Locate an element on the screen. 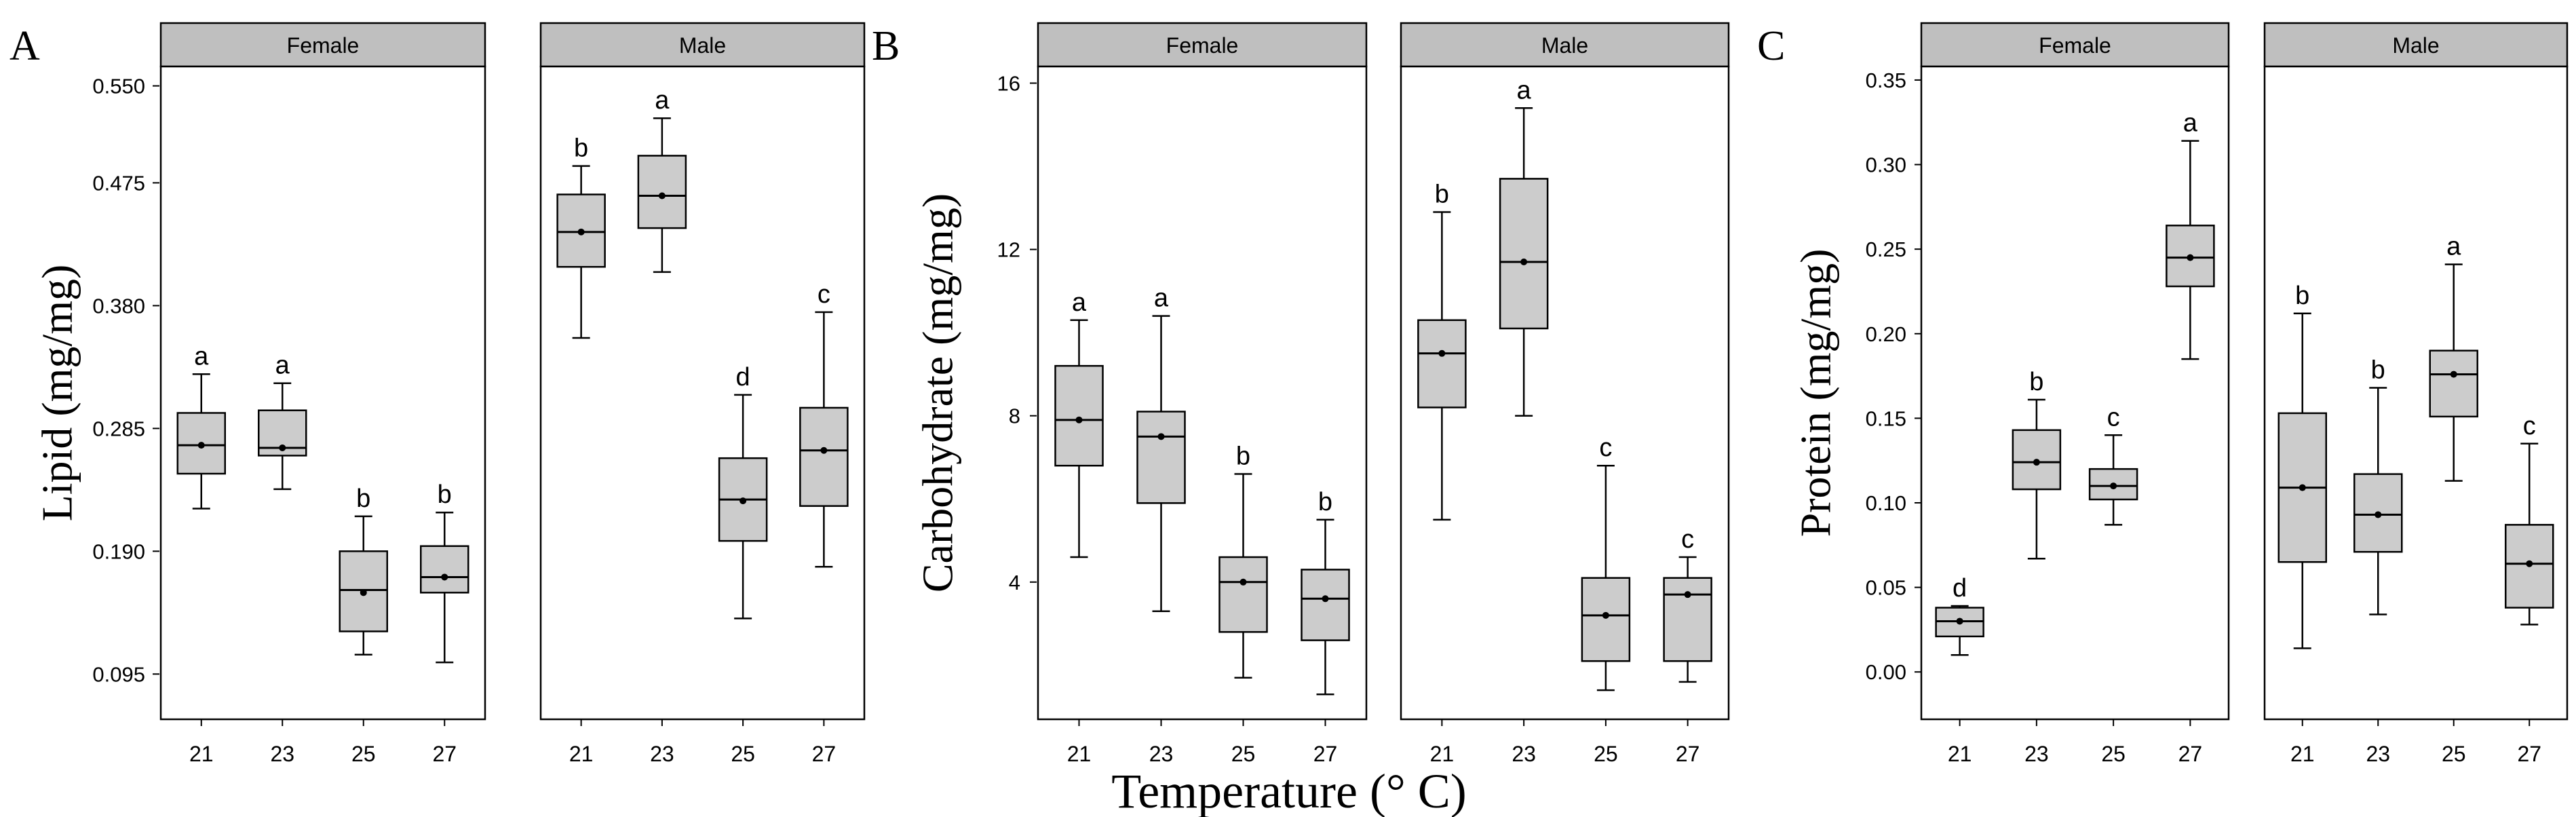 Image resolution: width=2576 pixels, height=817 pixels. box-25: b 25 is located at coordinates (363, 625).